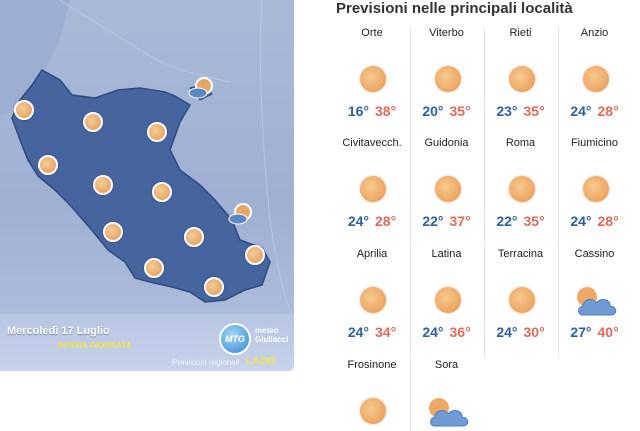  Describe the element at coordinates (372, 33) in the screenshot. I see `city-name: Orte` at that location.